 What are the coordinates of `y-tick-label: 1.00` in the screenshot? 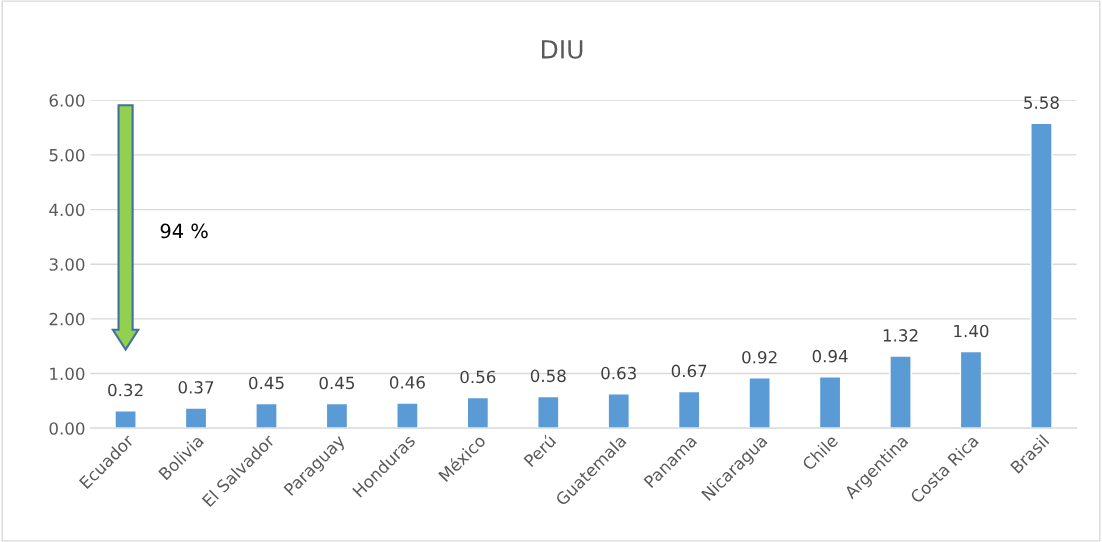 It's located at (67, 374).